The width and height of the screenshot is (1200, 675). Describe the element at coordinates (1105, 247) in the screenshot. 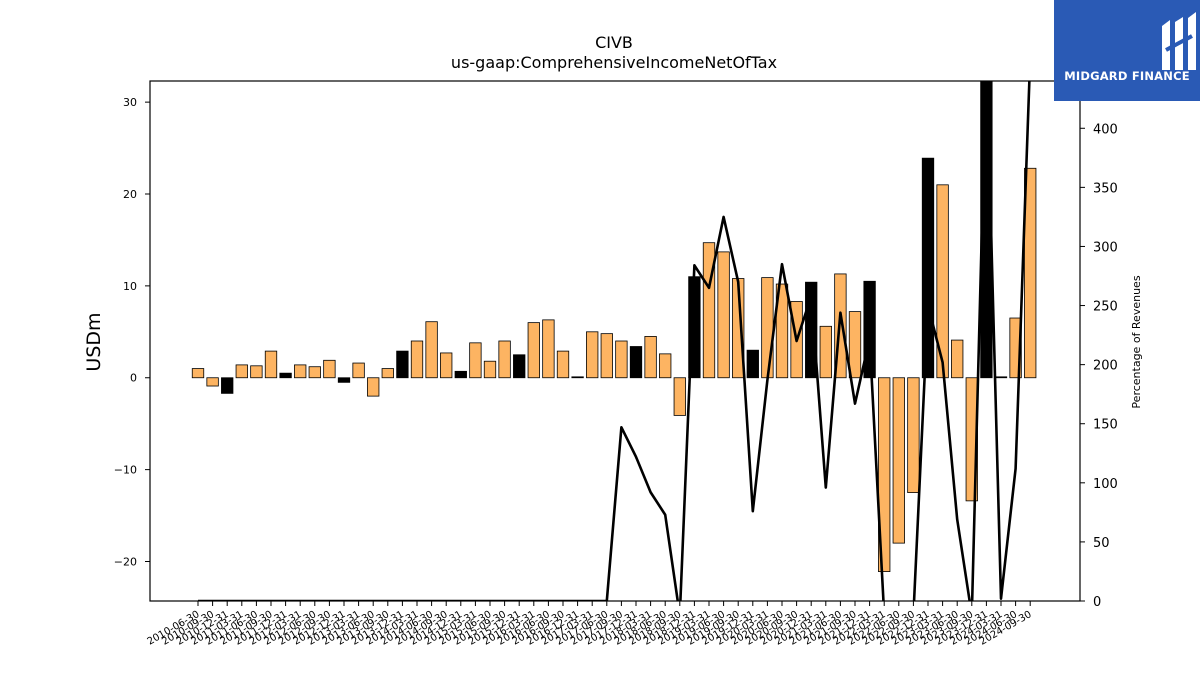

I see `y2-tick-label: 300` at that location.